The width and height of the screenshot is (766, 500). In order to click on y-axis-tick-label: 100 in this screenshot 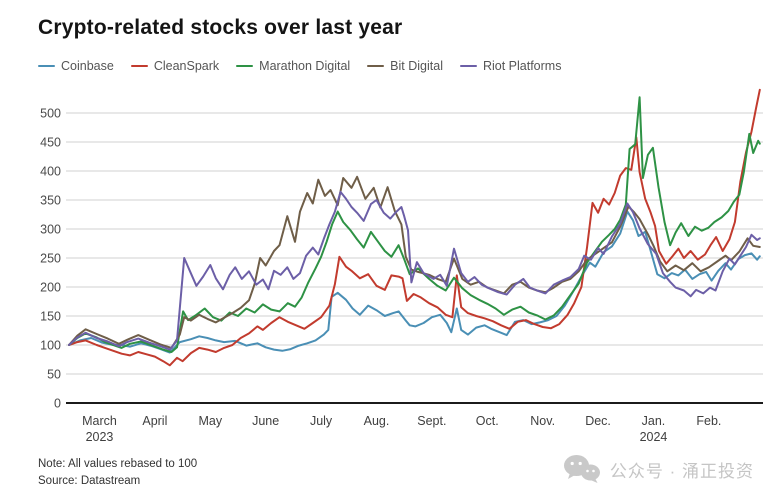, I will do `click(50, 346)`.